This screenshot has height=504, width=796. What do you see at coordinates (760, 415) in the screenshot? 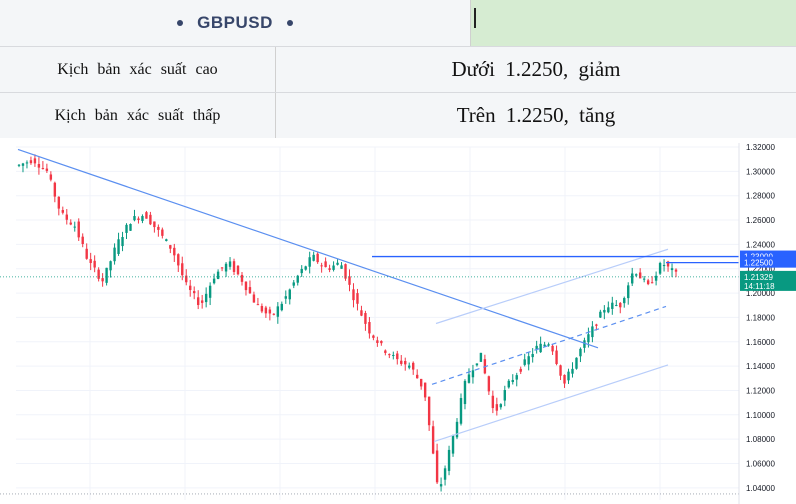
I see `y-tick-label: 1.10000` at bounding box center [760, 415].